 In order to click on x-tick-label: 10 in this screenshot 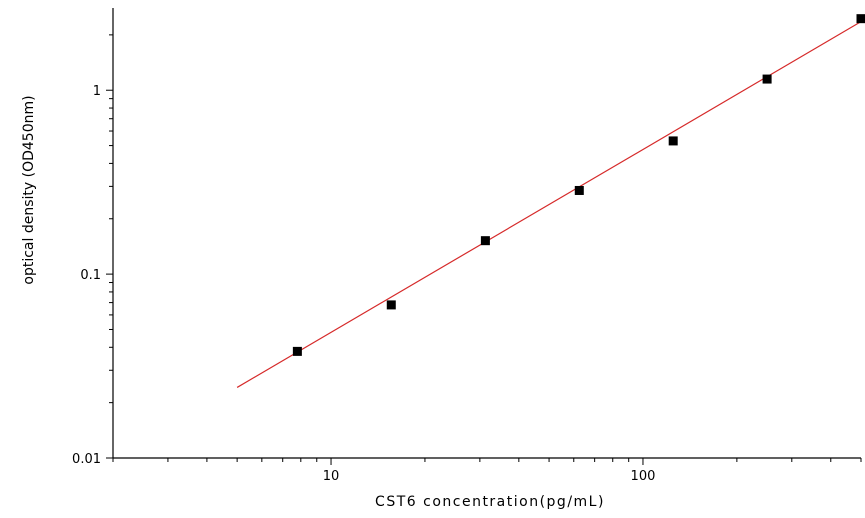, I will do `click(331, 476)`.